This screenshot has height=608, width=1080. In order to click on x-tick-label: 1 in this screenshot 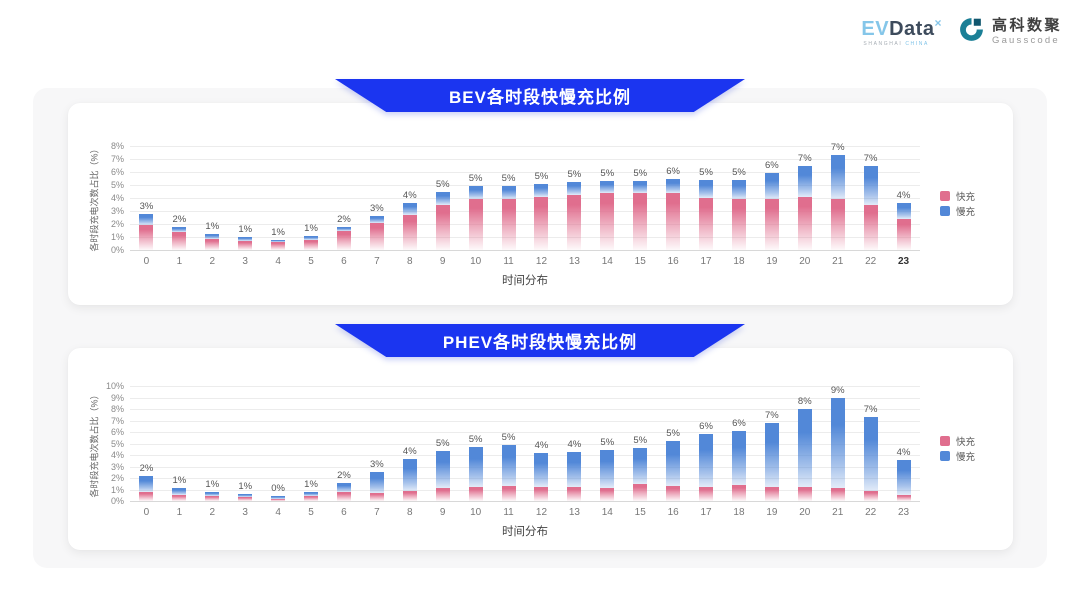, I will do `click(179, 261)`.